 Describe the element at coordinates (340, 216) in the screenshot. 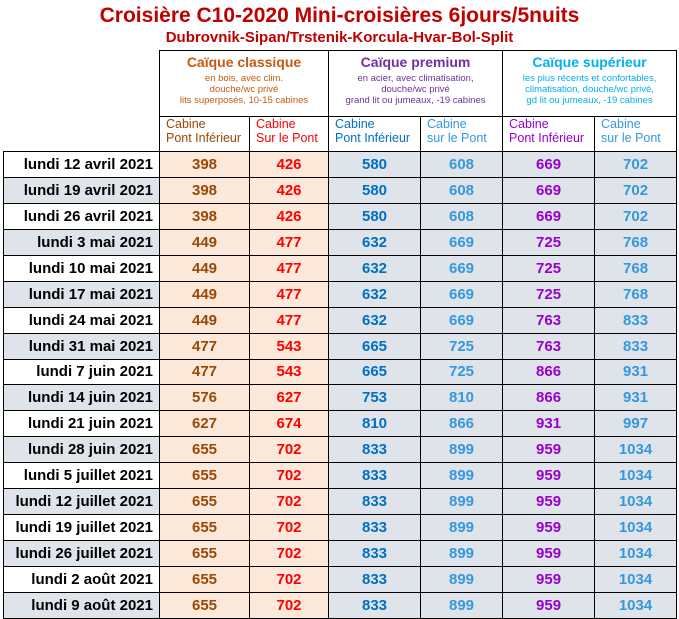

I see `table-row: lundi 26 avril 2021 398 426 580 608 669 702` at that location.